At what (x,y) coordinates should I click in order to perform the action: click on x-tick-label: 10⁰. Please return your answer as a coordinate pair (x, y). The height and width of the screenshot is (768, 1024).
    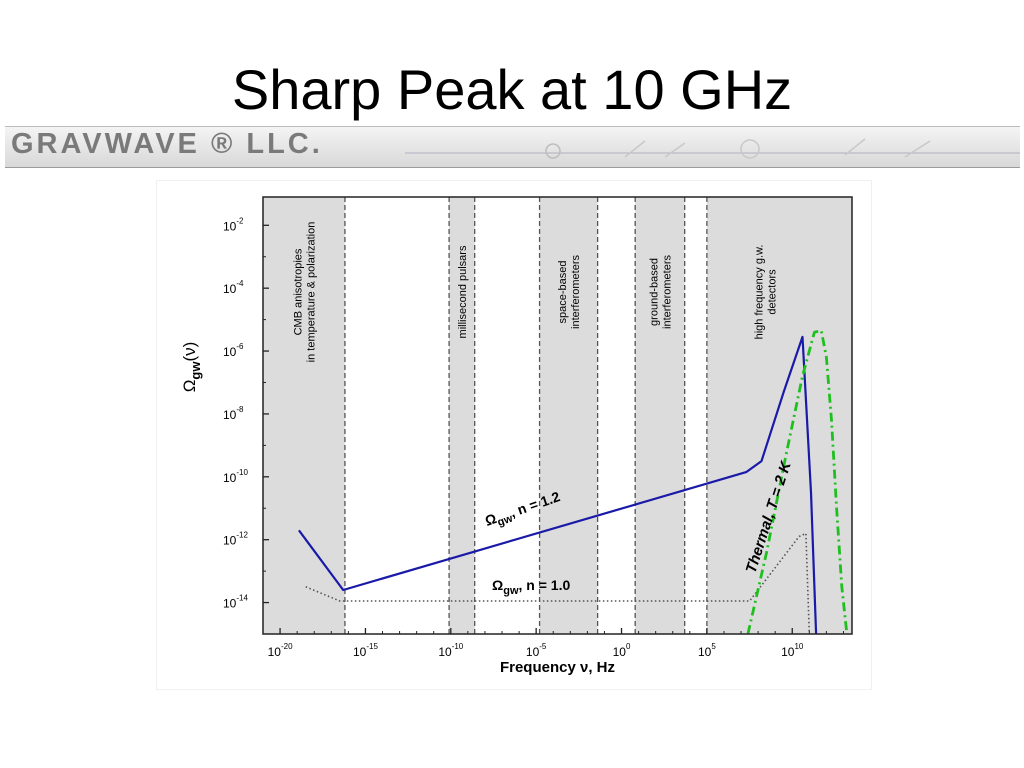
    Looking at the image, I should click on (622, 650).